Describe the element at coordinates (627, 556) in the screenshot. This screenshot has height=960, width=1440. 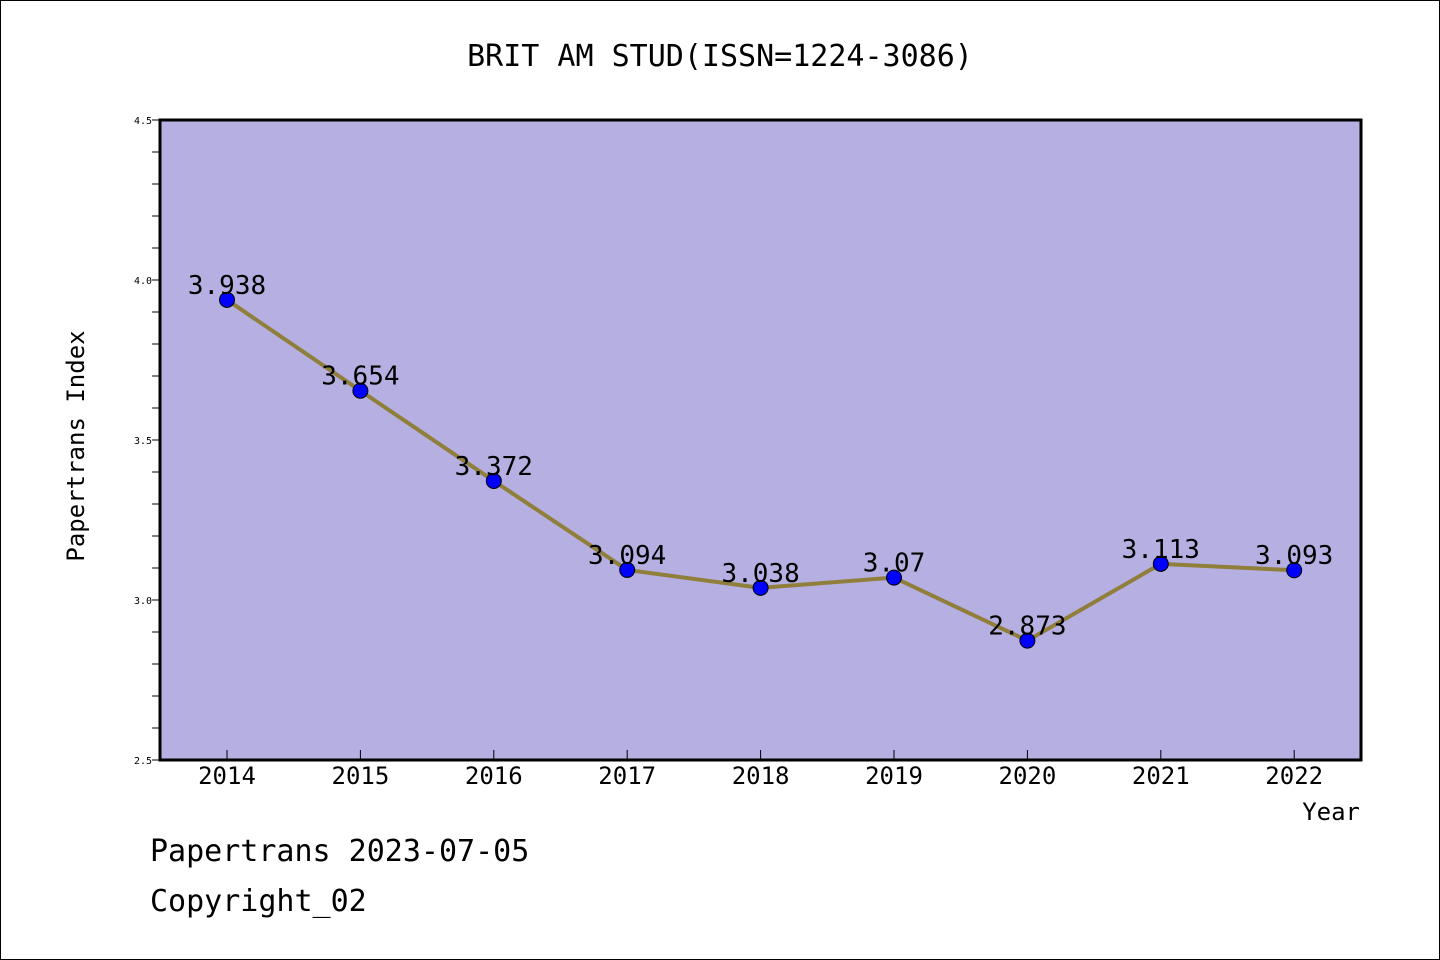
I see `data-label: 3.094` at that location.